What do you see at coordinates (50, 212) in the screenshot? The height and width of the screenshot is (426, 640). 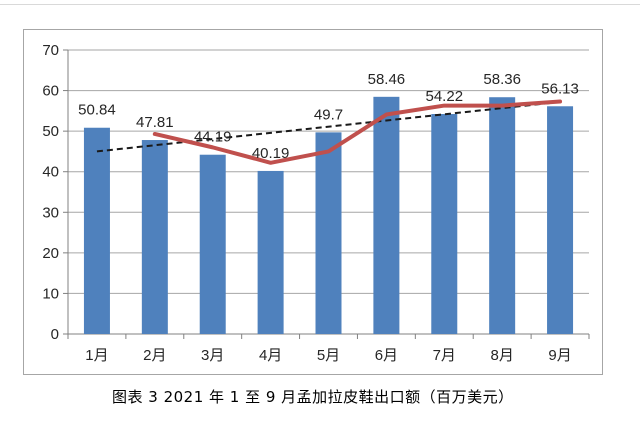 I see `y-tick-label-30: 30` at bounding box center [50, 212].